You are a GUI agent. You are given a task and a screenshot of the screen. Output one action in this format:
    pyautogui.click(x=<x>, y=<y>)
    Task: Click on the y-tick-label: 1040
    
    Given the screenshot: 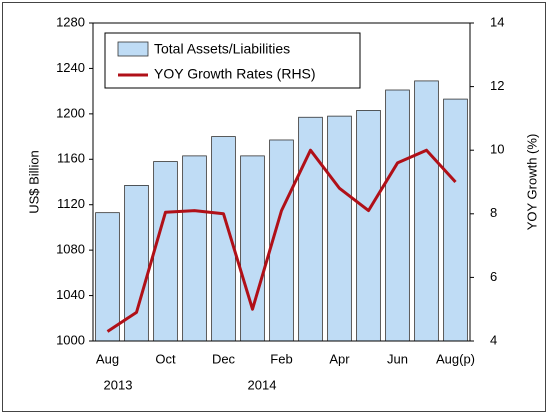 What is the action you would take?
    pyautogui.click(x=70, y=294)
    